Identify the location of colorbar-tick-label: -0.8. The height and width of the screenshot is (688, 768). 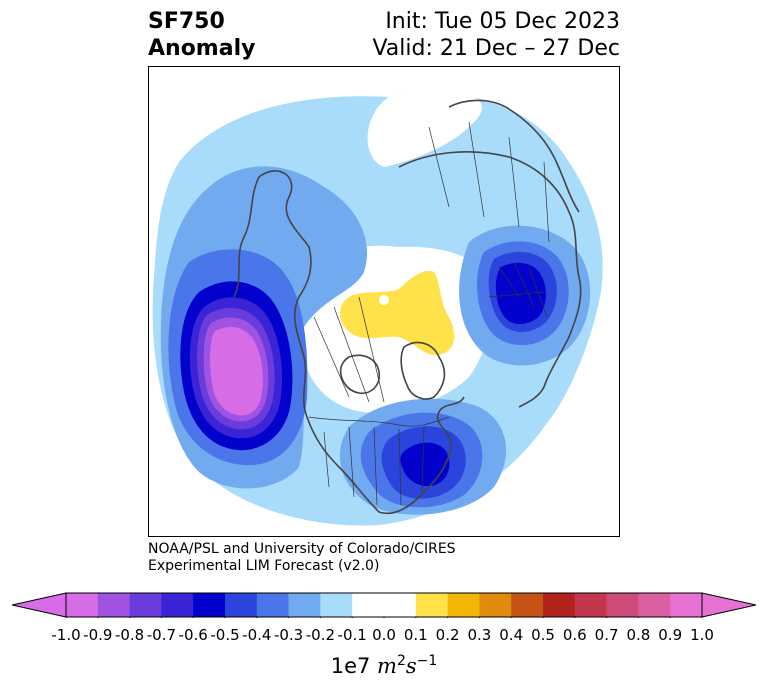
(129, 635).